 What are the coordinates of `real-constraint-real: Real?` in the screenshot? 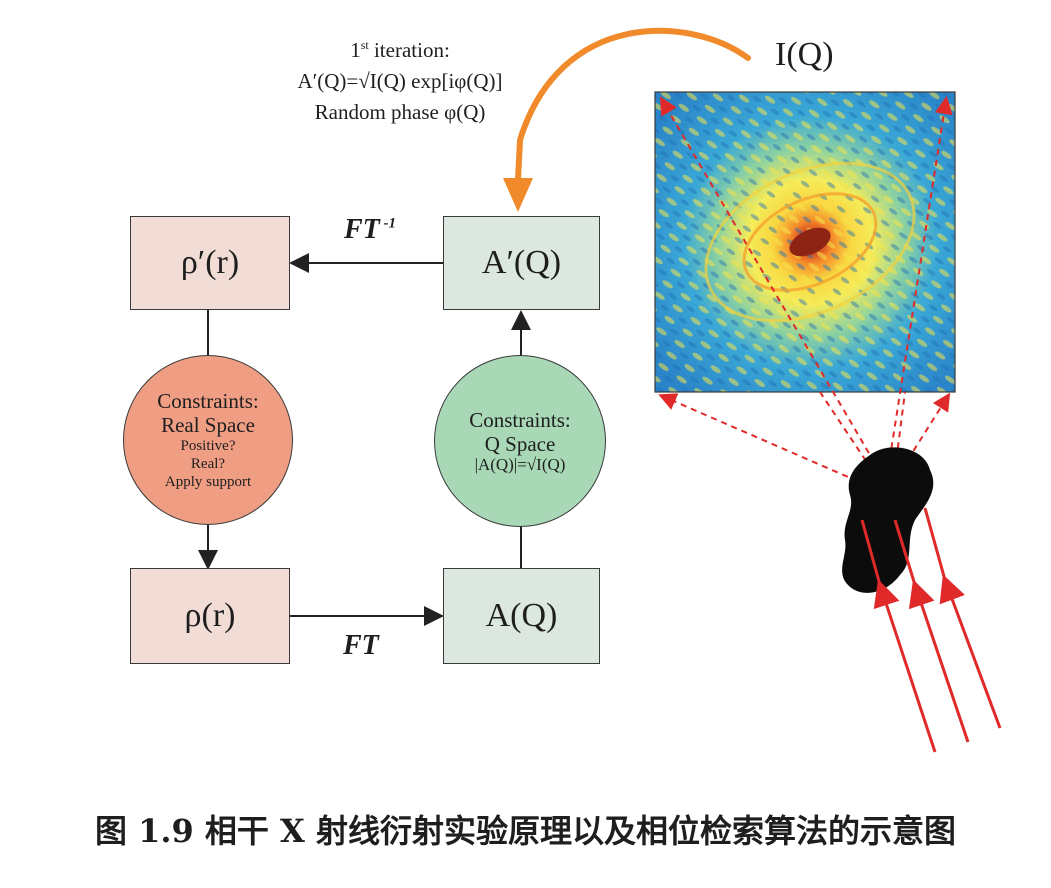 It's located at (208, 464).